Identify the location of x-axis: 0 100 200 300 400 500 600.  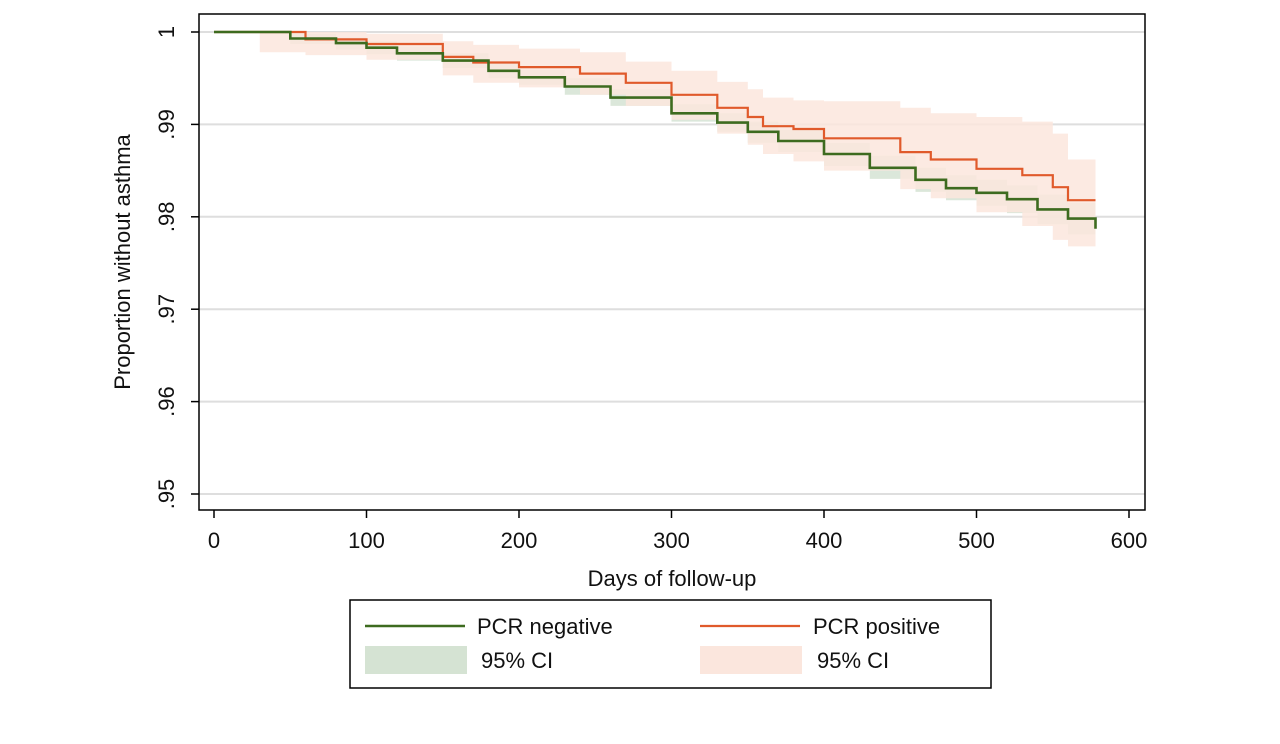
(677, 531).